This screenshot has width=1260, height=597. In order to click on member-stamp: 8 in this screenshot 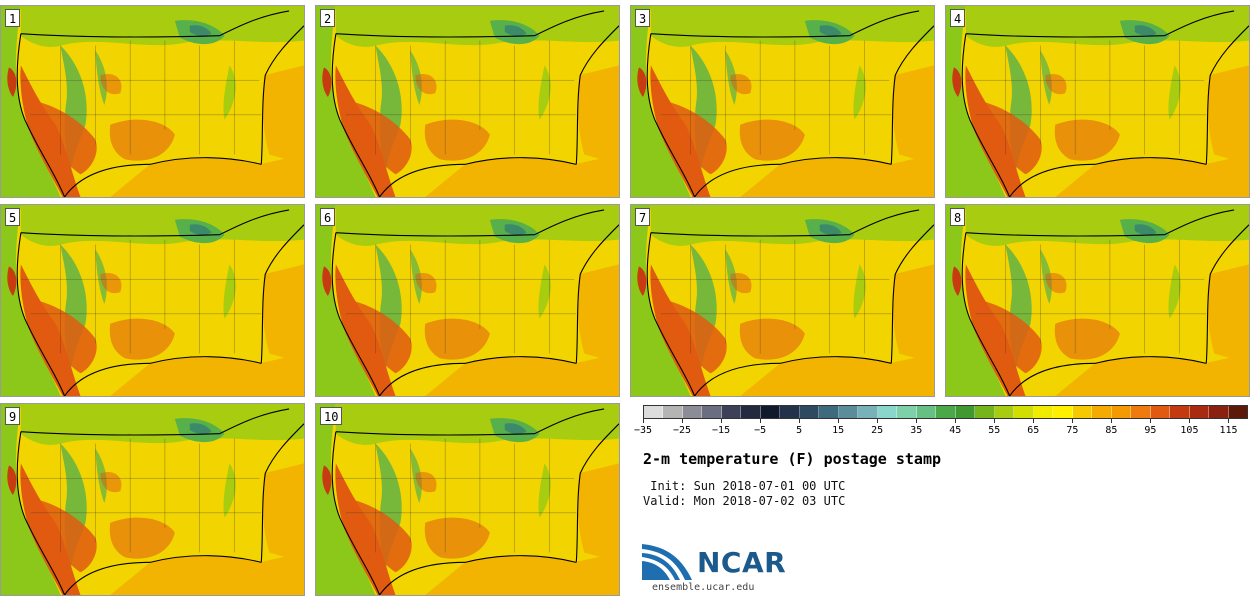, I will do `click(1097, 300)`.